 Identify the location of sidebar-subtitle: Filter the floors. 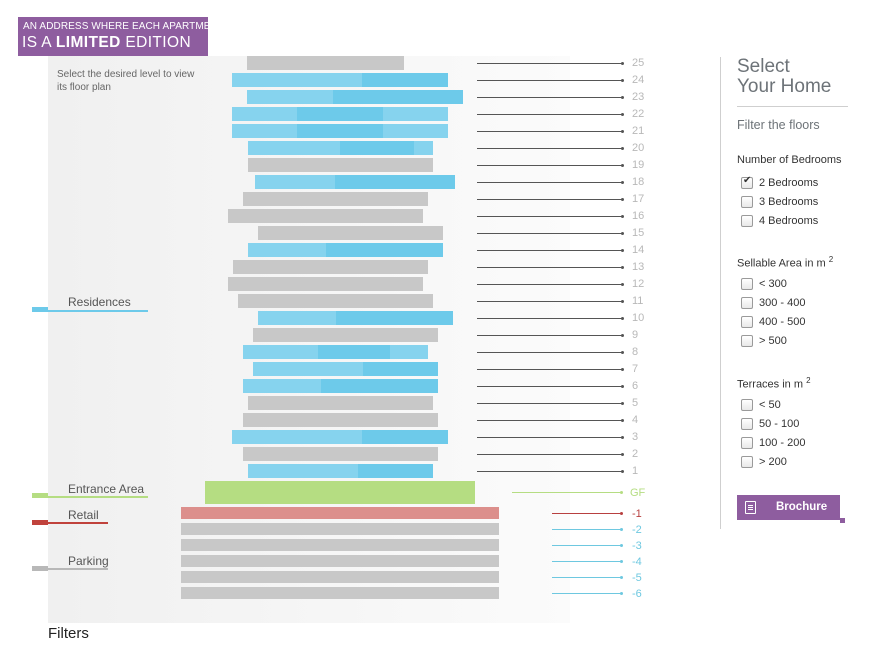
(778, 125).